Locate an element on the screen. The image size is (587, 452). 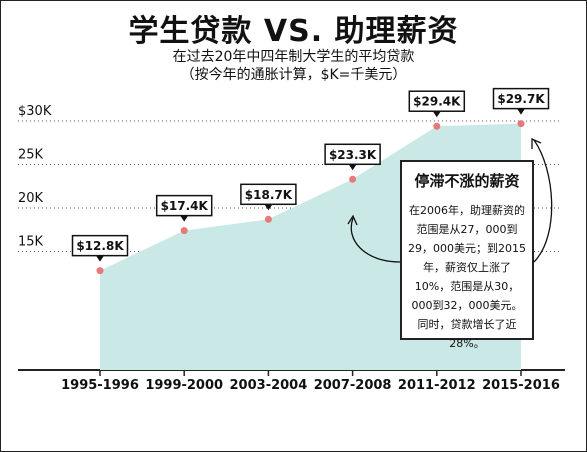
y-tick-label-0: 15K is located at coordinates (31, 242).